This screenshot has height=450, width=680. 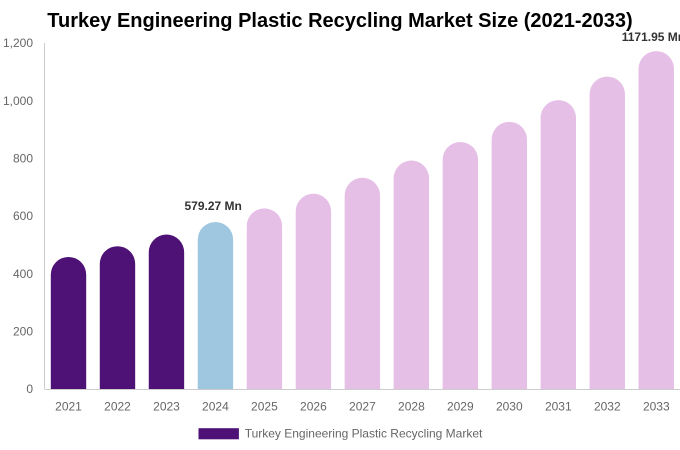 I want to click on svg-text: 1,000, so click(x=18, y=101).